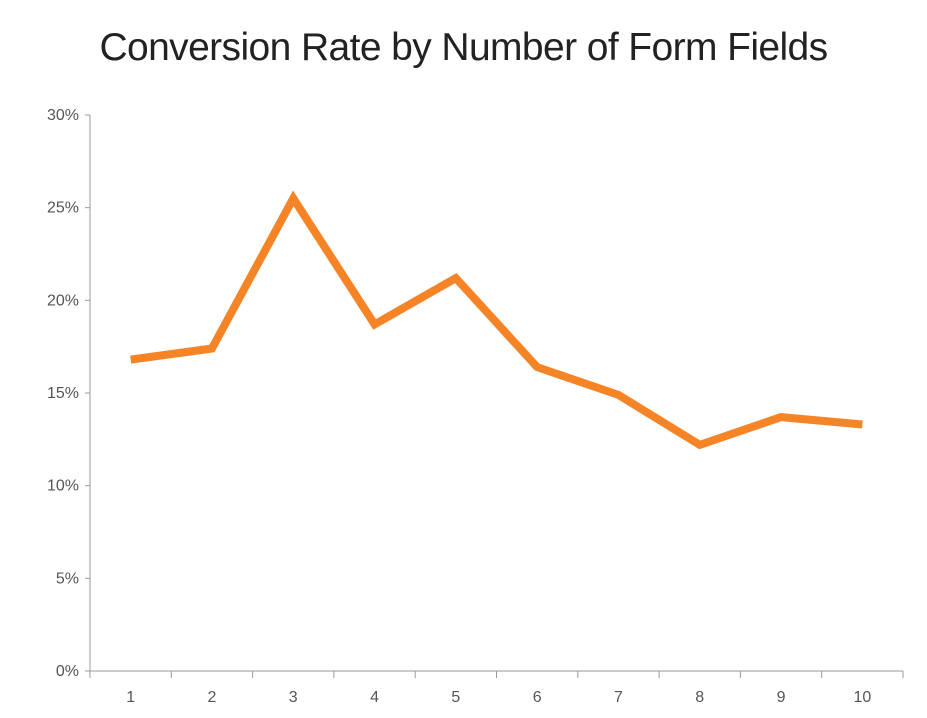  Describe the element at coordinates (67, 578) in the screenshot. I see `y-tick-label: 5%` at that location.